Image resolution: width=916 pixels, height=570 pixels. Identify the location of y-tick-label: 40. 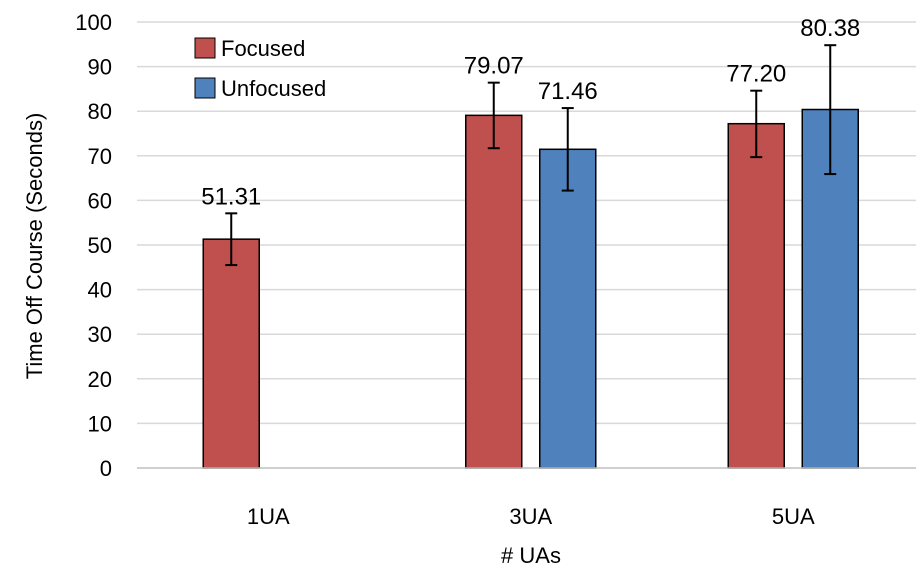
(100, 290).